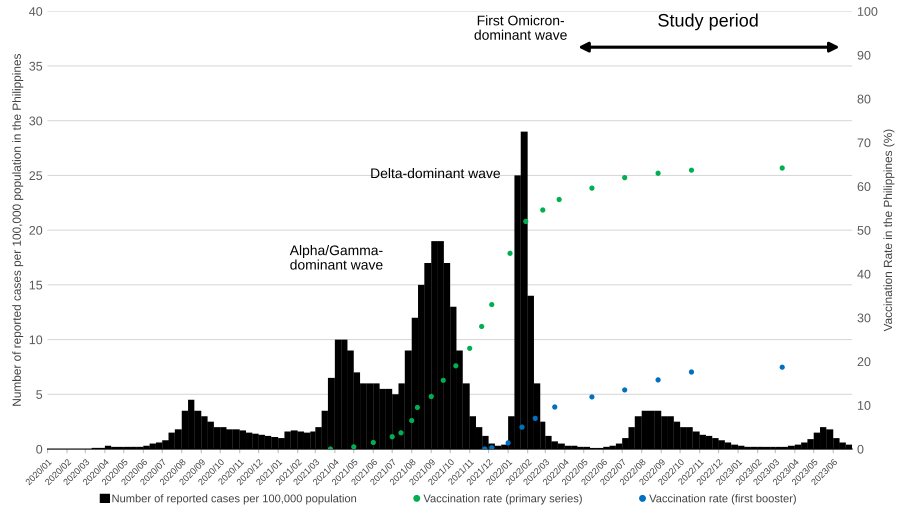 Image resolution: width=897 pixels, height=512 pixels. Describe the element at coordinates (18, 230) in the screenshot. I see `y-axis-title: Number of reported cases per 100,000 population in the Philippines` at that location.